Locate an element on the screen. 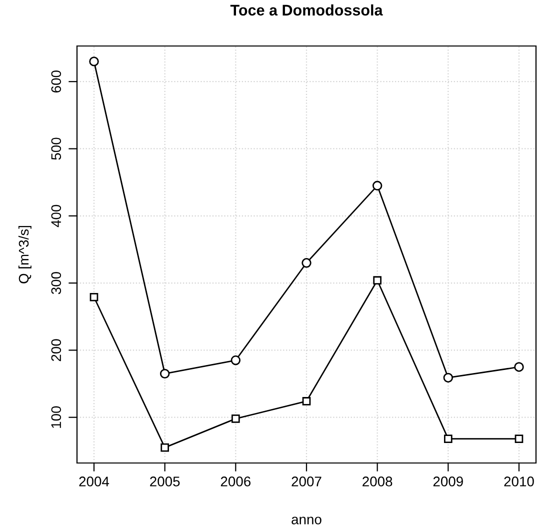  y-axis-title: Q [m^3/s] is located at coordinates (25, 255).